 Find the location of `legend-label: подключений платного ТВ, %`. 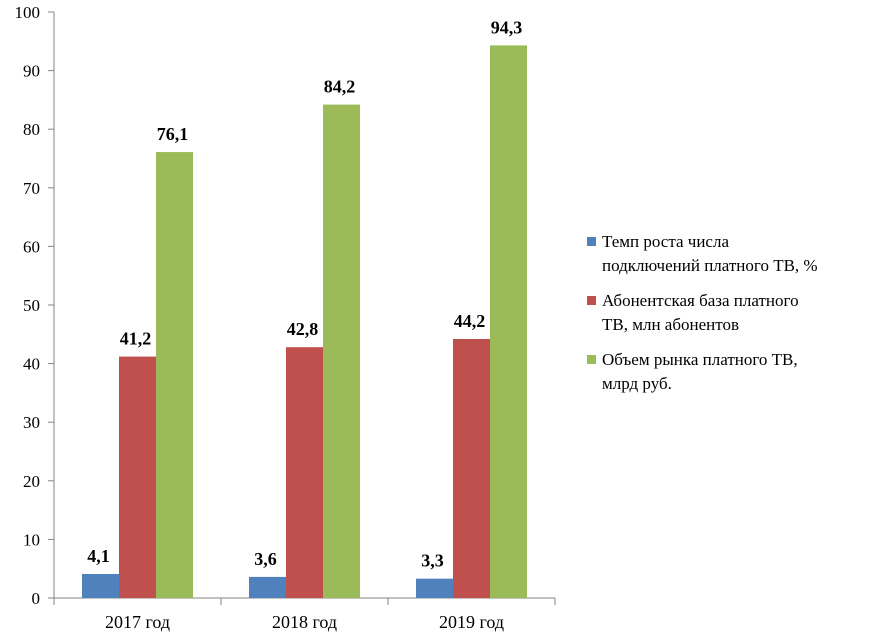

legend-label: подключений платного ТВ, % is located at coordinates (710, 265).